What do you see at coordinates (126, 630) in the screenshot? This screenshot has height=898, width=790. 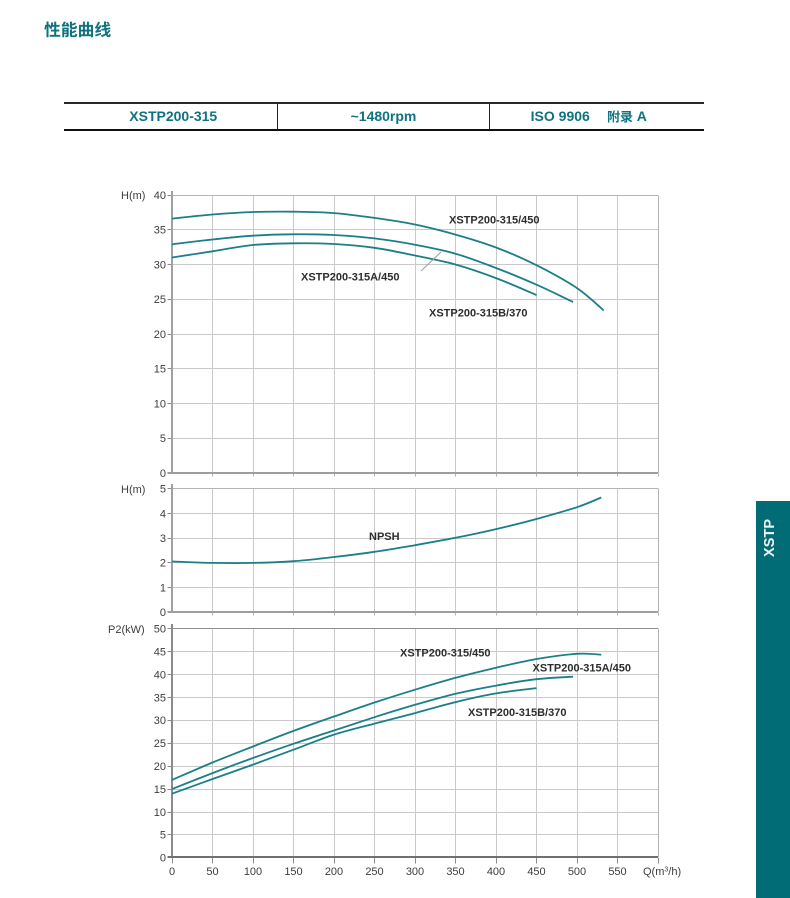 I see `svg-text: P2(kW)` at bounding box center [126, 630].